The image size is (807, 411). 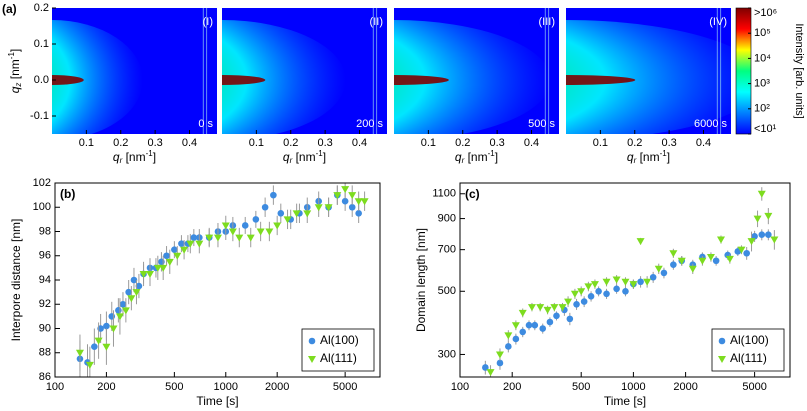 I want to click on panel-time: 0 s, so click(x=205, y=124).